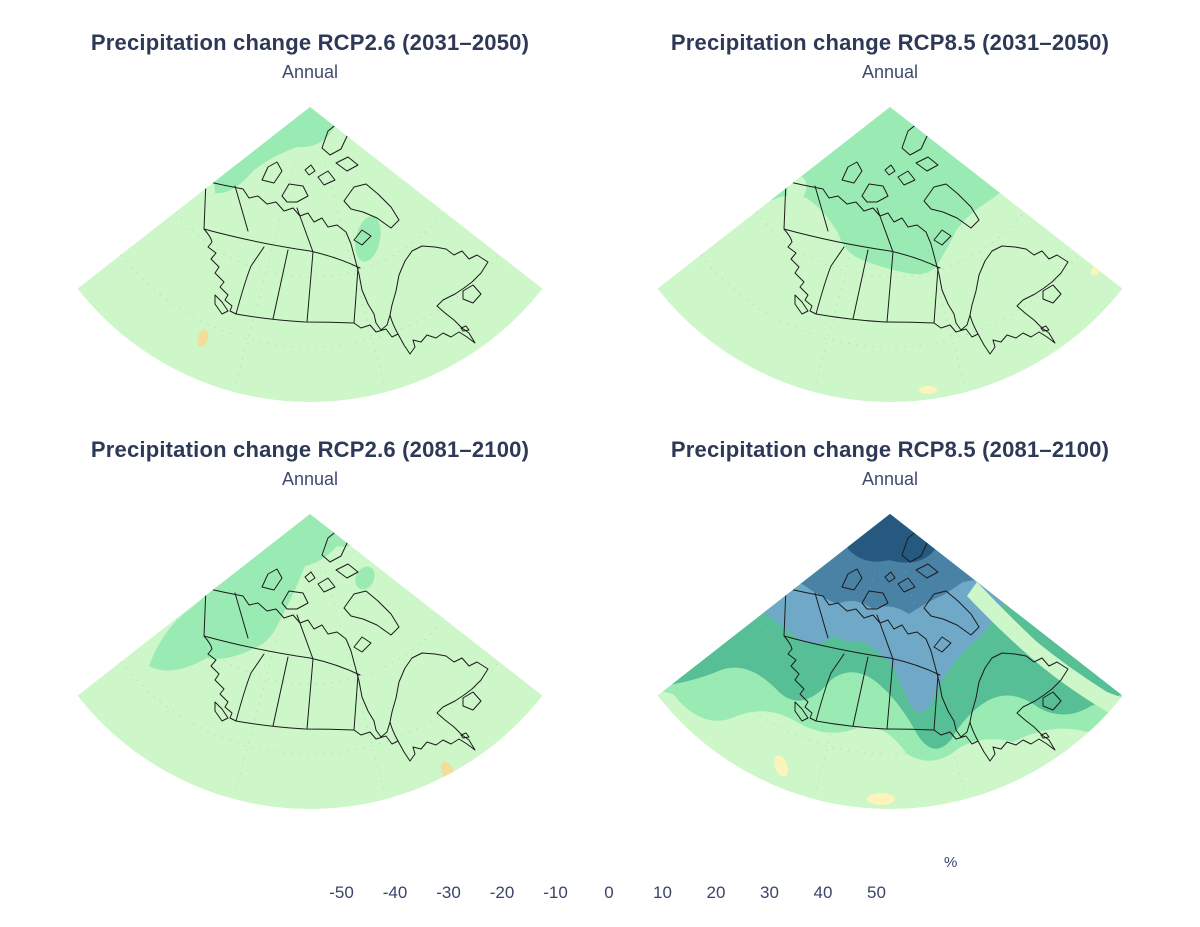  What do you see at coordinates (951, 862) in the screenshot?
I see `colorbar-unit-label: %` at bounding box center [951, 862].